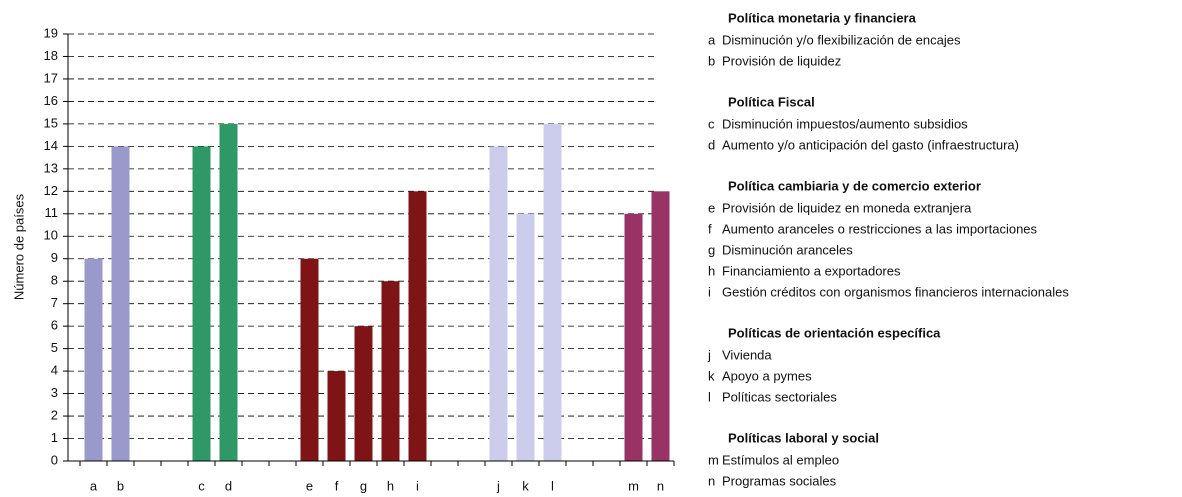 Image resolution: width=1182 pixels, height=497 pixels. What do you see at coordinates (779, 480) in the screenshot?
I see `legend-label: Programas sociales` at bounding box center [779, 480].